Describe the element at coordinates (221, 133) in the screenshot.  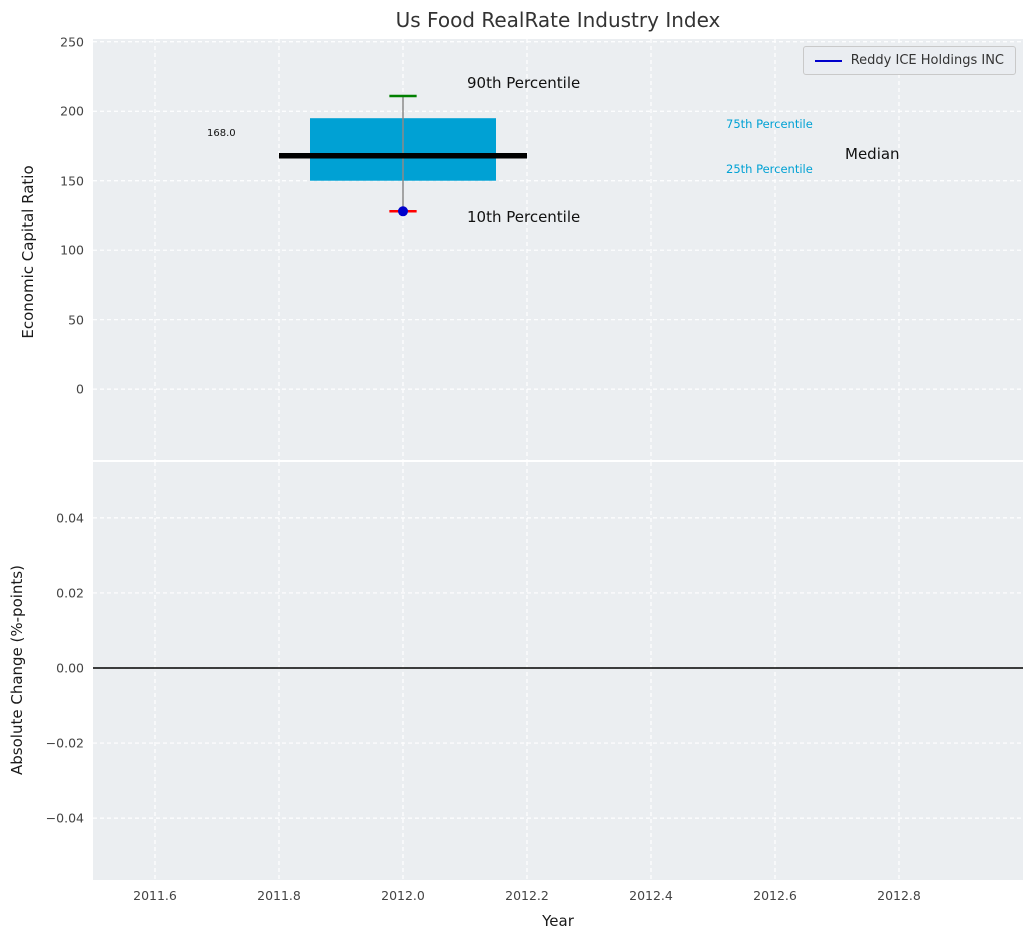
I see `annotation-median-value: 168.0` at that location.